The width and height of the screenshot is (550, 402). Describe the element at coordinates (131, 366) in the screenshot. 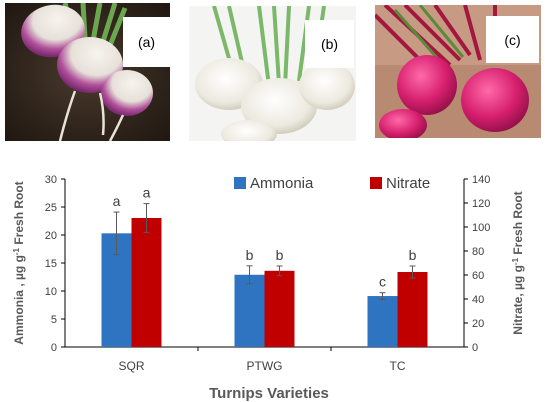

I see `x-tick-label: SQR` at that location.